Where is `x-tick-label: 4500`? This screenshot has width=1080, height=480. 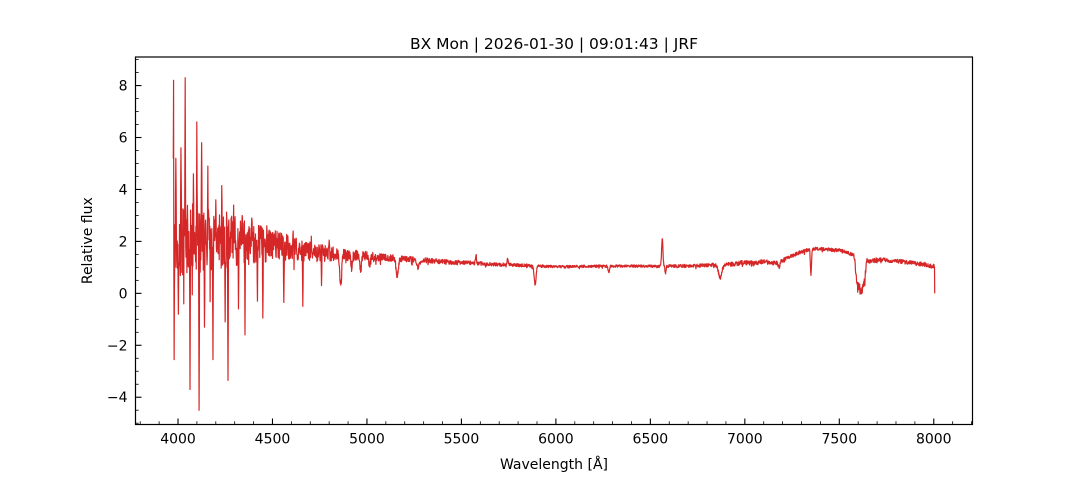 x-tick-label: 4500 is located at coordinates (273, 440).